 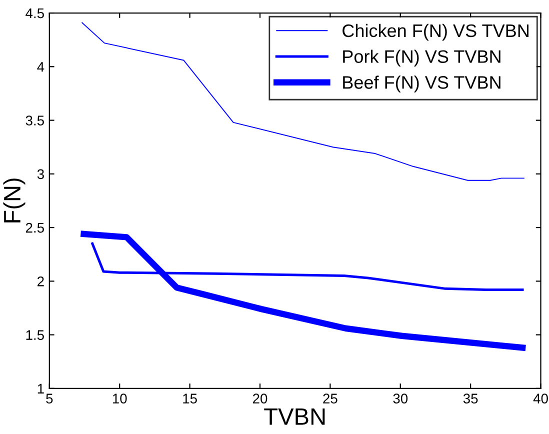 I want to click on y-tick-label: 1, so click(x=41, y=389).